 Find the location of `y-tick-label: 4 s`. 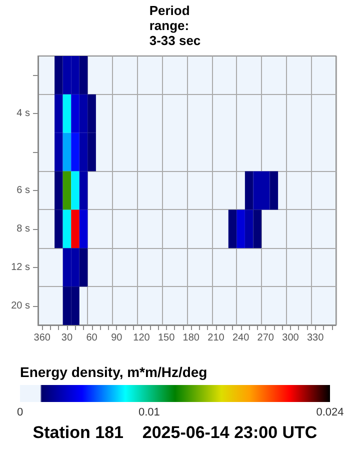

y-tick-label: 4 s is located at coordinates (23, 114).